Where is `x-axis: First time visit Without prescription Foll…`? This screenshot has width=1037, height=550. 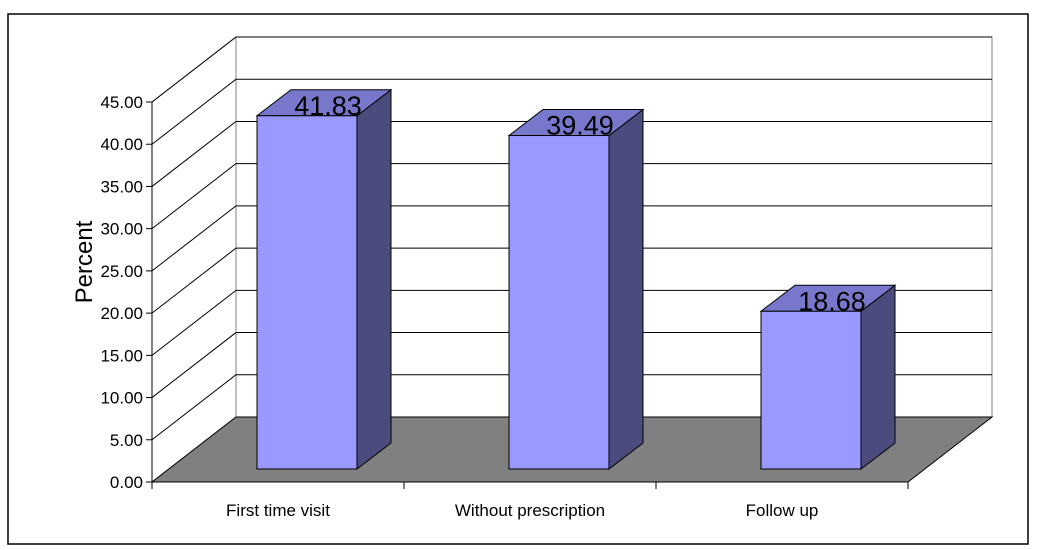 x-axis: First time visit Without prescription Foll… is located at coordinates (530, 500).